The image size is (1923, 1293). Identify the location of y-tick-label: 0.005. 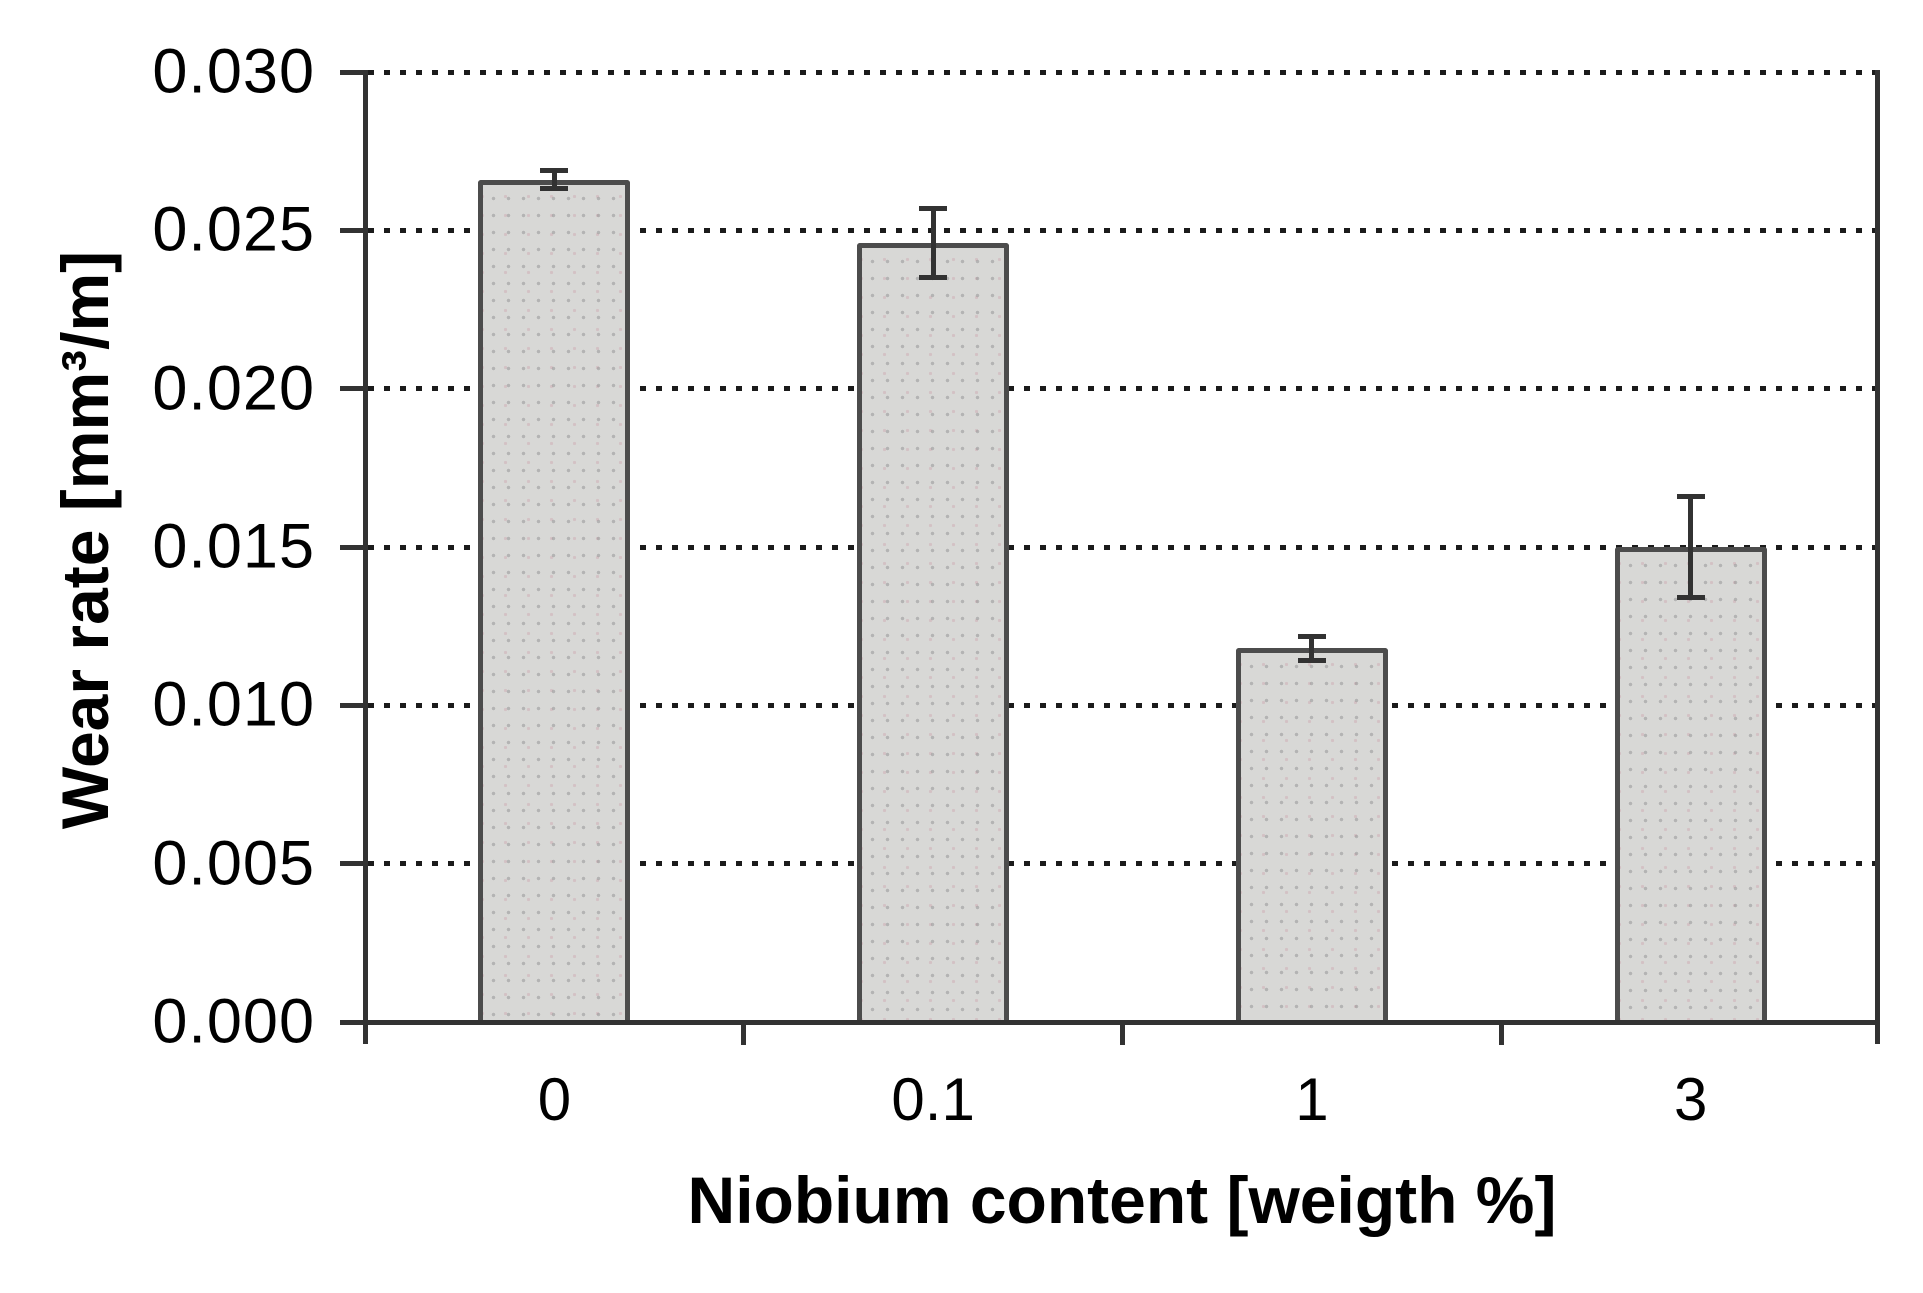
(233, 863).